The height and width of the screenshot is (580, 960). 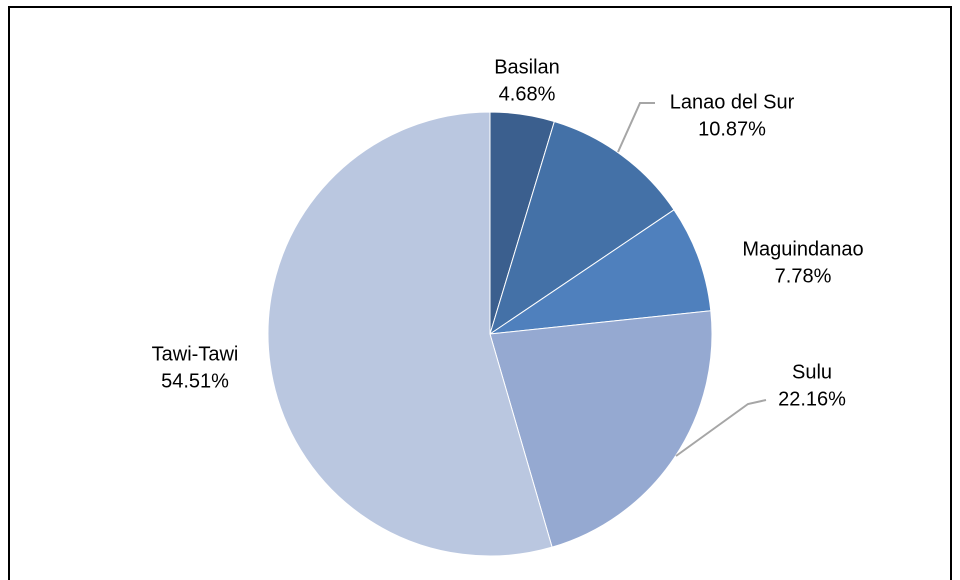 What do you see at coordinates (527, 94) in the screenshot?
I see `slice-value-label: 4.68%` at bounding box center [527, 94].